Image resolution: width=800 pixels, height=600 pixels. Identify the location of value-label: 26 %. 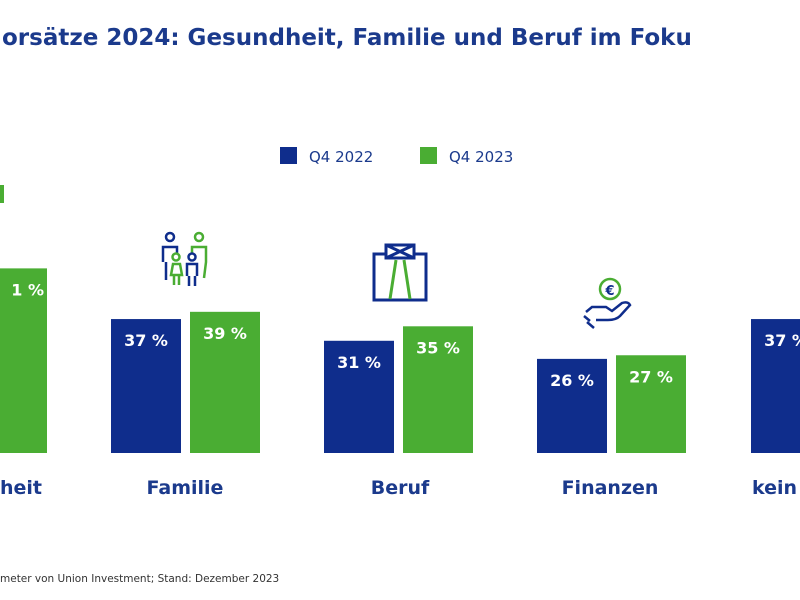
(572, 380).